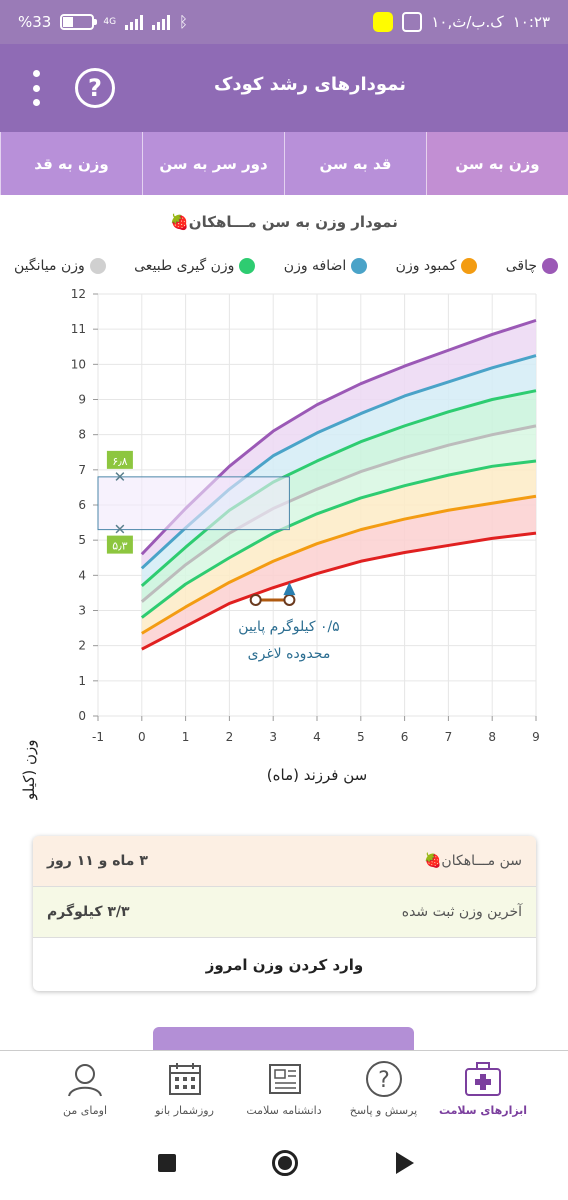 The width and height of the screenshot is (568, 1200). I want to click on enter-weight-button: وارد کردن وزن امروز, so click(284, 964).